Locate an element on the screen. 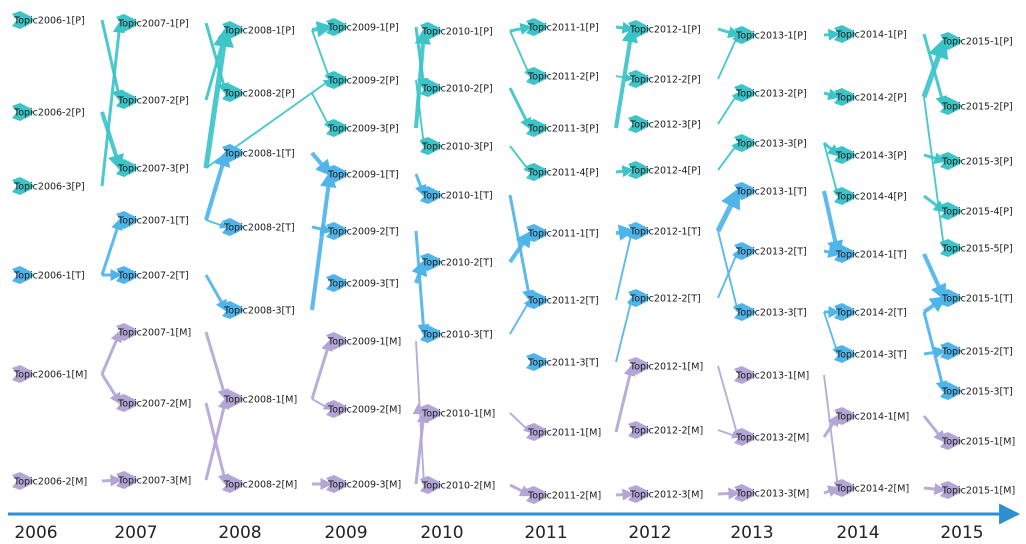 The height and width of the screenshot is (544, 1026). topic-node-t11_2: Topic2011-2[T] is located at coordinates (562, 300).